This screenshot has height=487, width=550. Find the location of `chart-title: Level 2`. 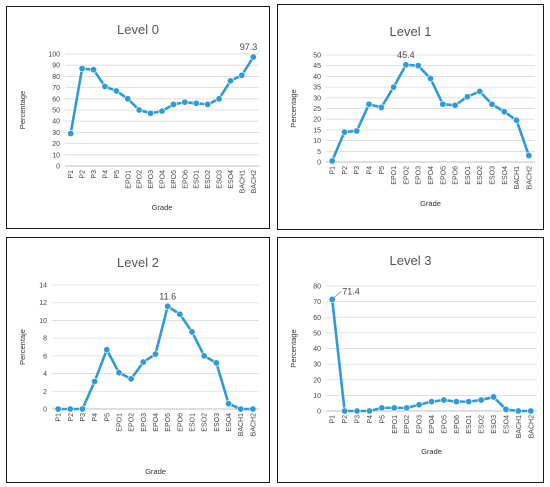

chart-title: Level 2 is located at coordinates (138, 262).